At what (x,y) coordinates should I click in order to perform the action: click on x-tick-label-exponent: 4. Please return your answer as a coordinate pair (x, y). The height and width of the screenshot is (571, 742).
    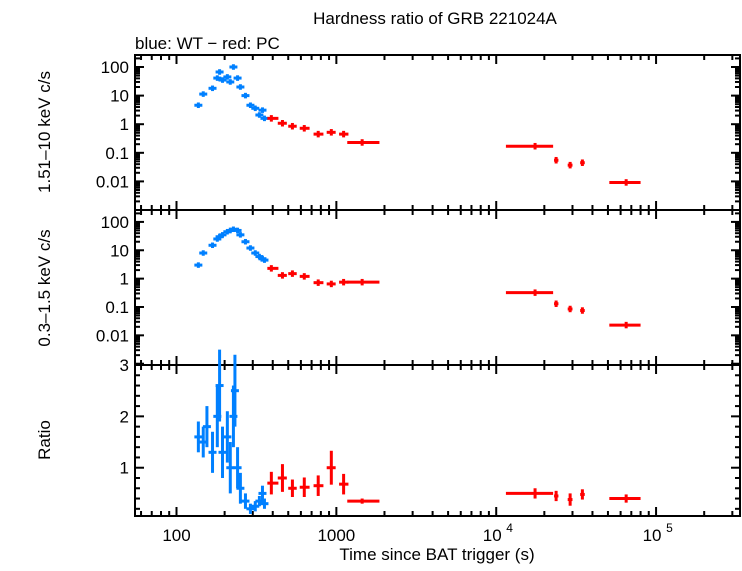
    Looking at the image, I should click on (509, 528).